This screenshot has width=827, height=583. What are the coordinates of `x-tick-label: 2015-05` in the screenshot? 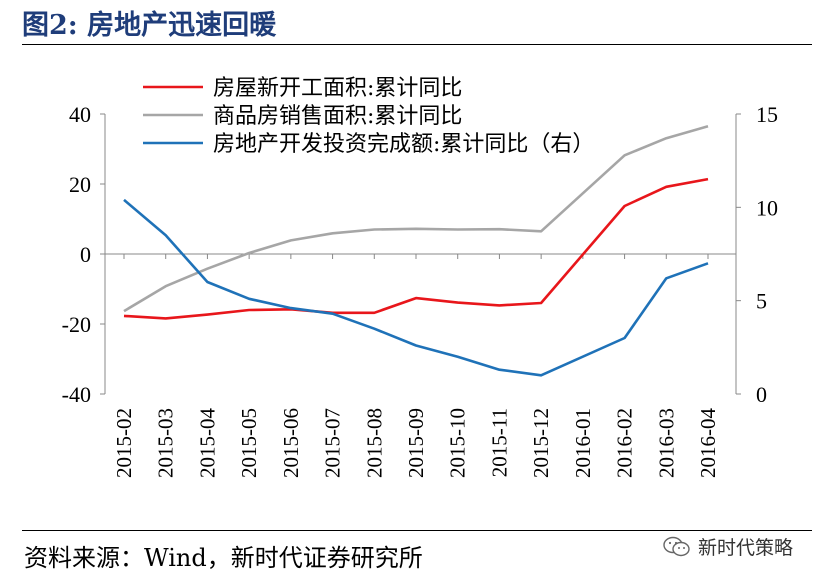 It's located at (249, 443).